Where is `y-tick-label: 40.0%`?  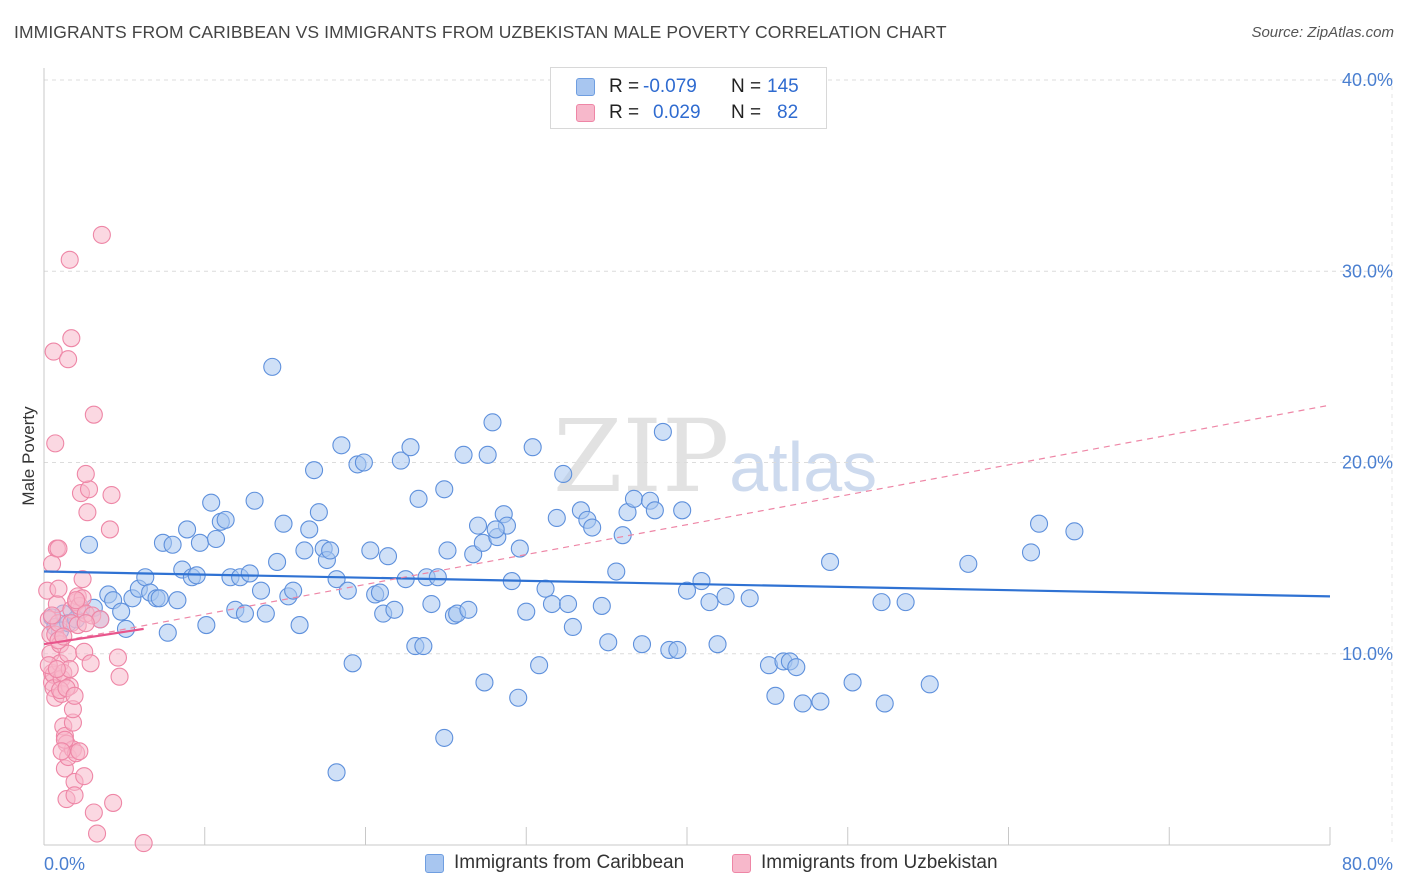
y-tick-label: 40.0% is located at coordinates (1367, 80).